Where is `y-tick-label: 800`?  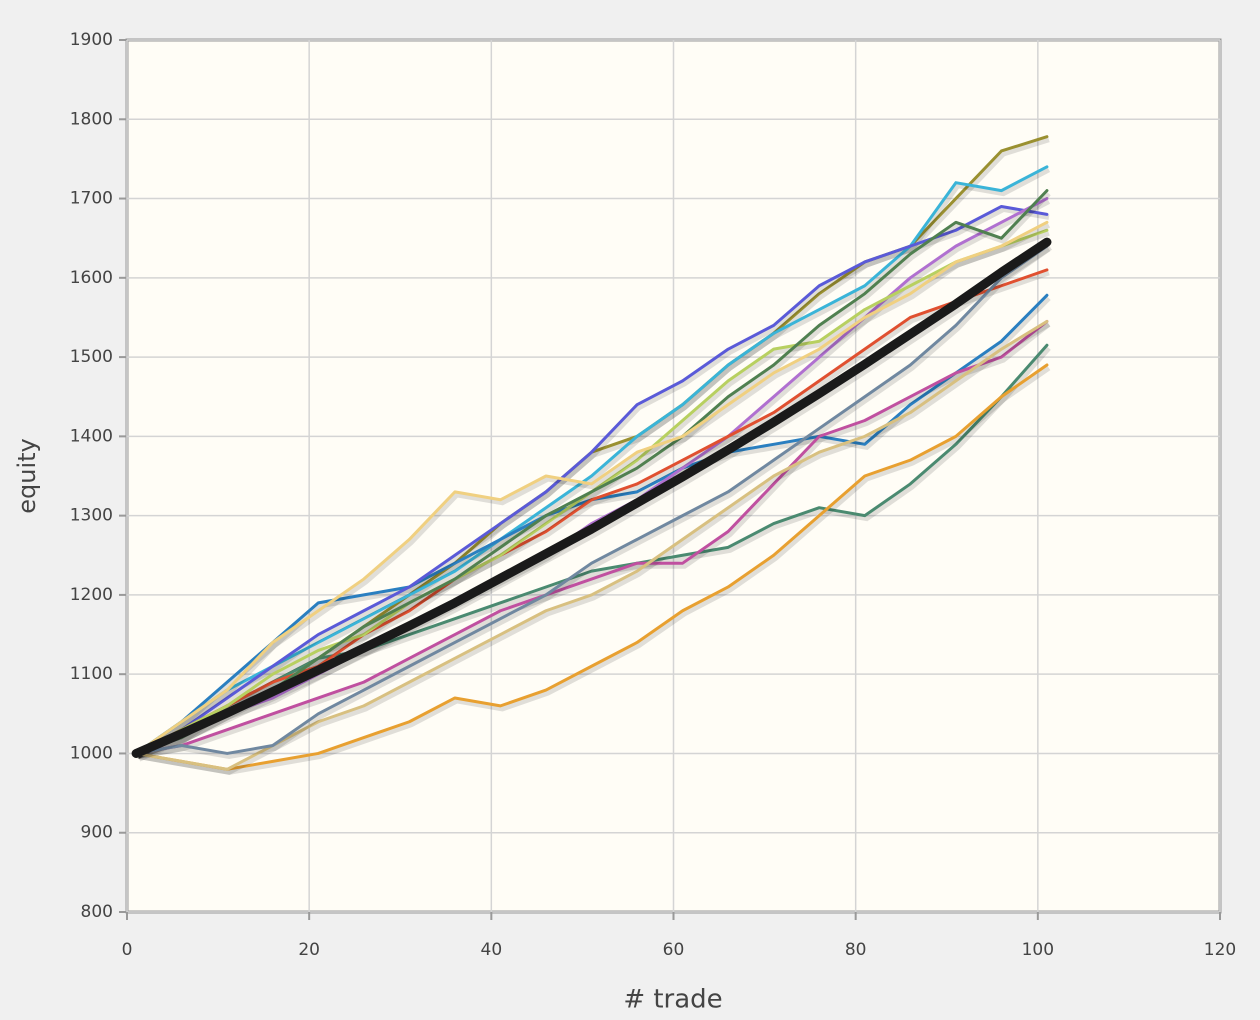
y-tick-label: 800 is located at coordinates (97, 912).